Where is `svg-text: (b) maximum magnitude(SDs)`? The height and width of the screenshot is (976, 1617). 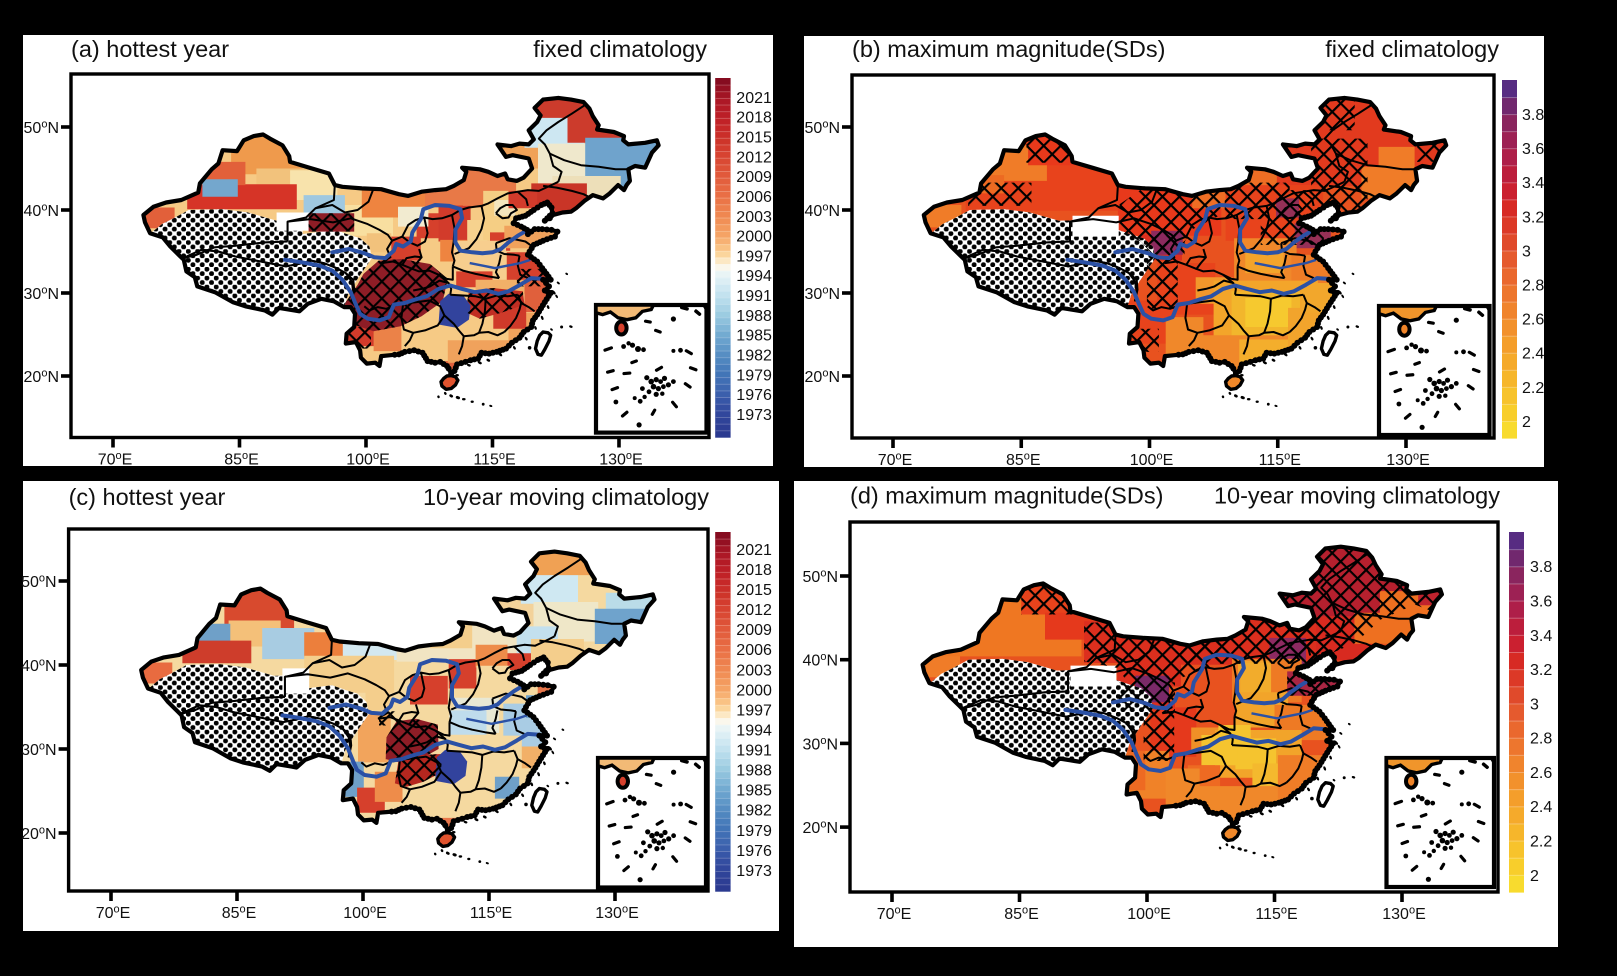
svg-text: (b) maximum magnitude(SDs) is located at coordinates (1008, 49).